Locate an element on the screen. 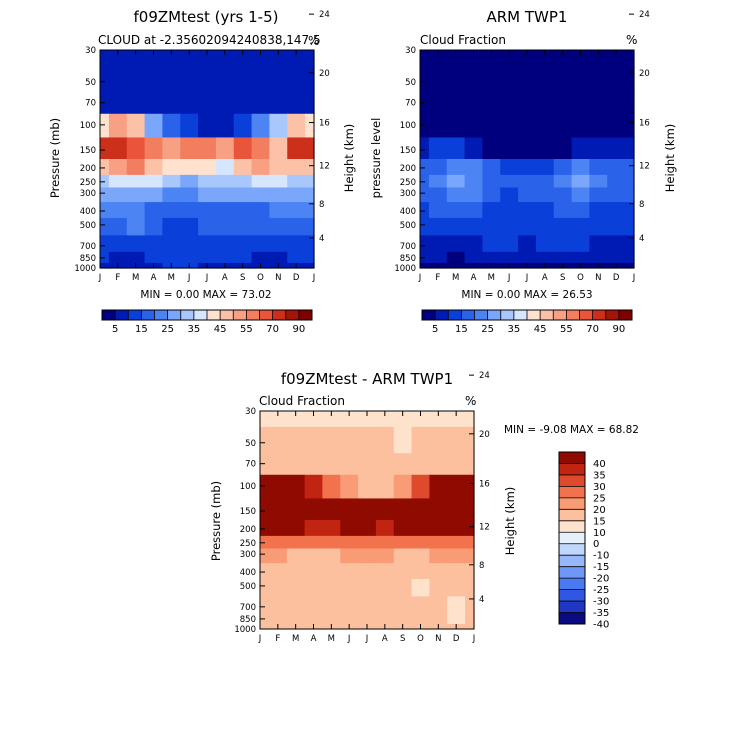 The width and height of the screenshot is (732, 732). obs-xtick-label: M is located at coordinates (455, 278).